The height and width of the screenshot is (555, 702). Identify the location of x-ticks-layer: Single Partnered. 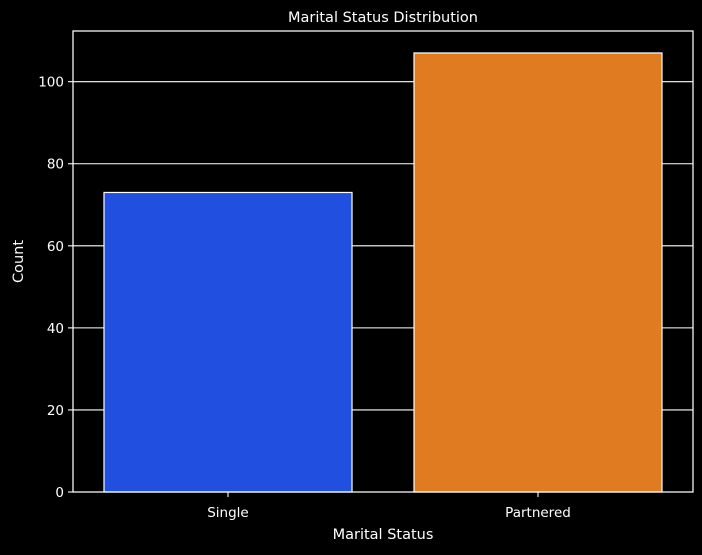
(389, 506).